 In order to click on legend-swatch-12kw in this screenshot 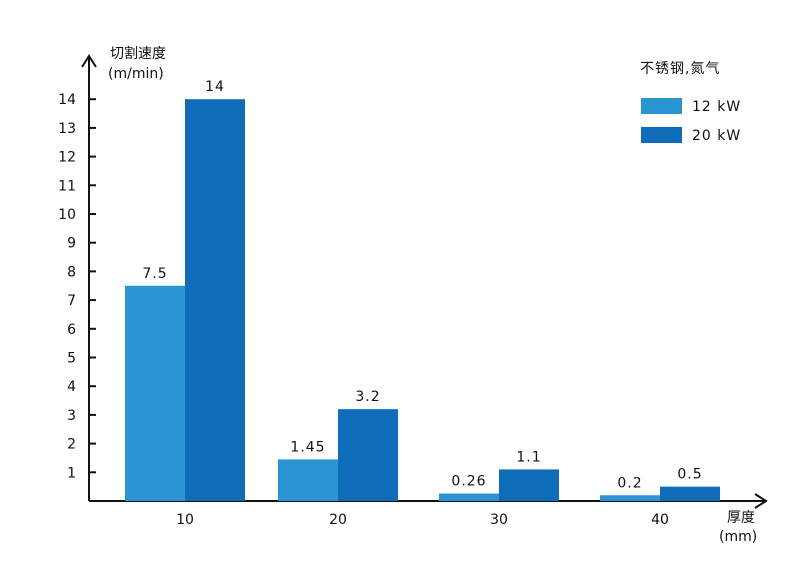, I will do `click(661, 106)`.